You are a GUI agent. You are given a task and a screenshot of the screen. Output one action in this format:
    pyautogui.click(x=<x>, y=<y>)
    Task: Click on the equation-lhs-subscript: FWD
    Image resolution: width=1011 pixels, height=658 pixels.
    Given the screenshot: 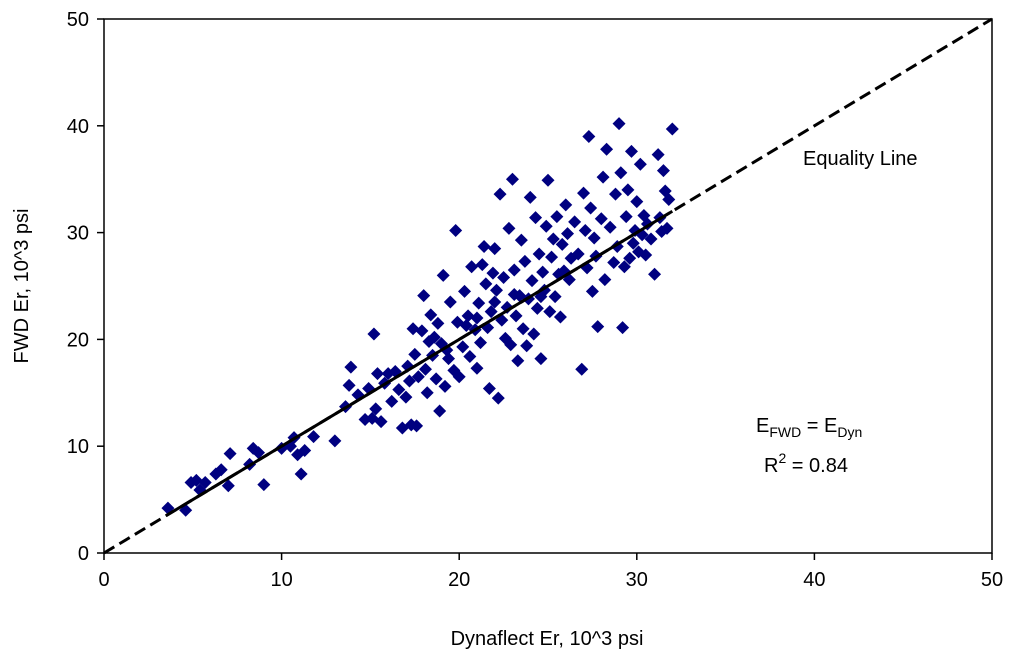 What is the action you would take?
    pyautogui.click(x=785, y=432)
    